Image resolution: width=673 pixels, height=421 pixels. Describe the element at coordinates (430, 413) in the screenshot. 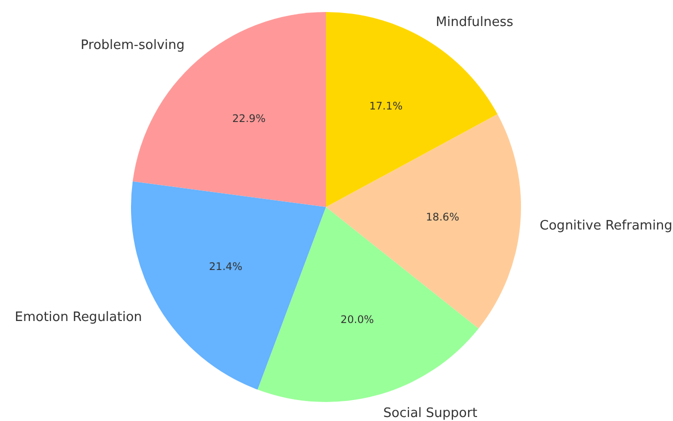

I see `slice-label: Social Support` at that location.